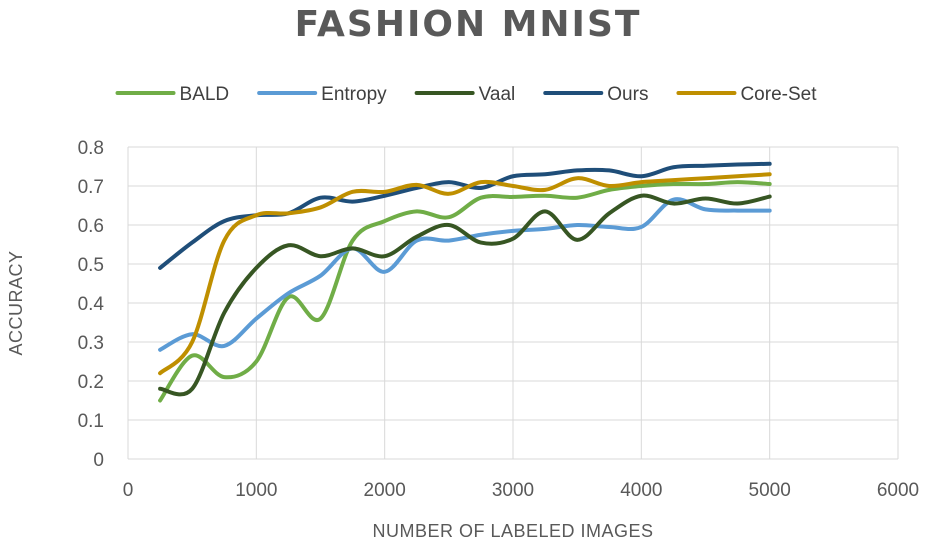 The image size is (935, 546). Describe the element at coordinates (468, 24) in the screenshot. I see `chart-title: FASHION MNIST` at that location.